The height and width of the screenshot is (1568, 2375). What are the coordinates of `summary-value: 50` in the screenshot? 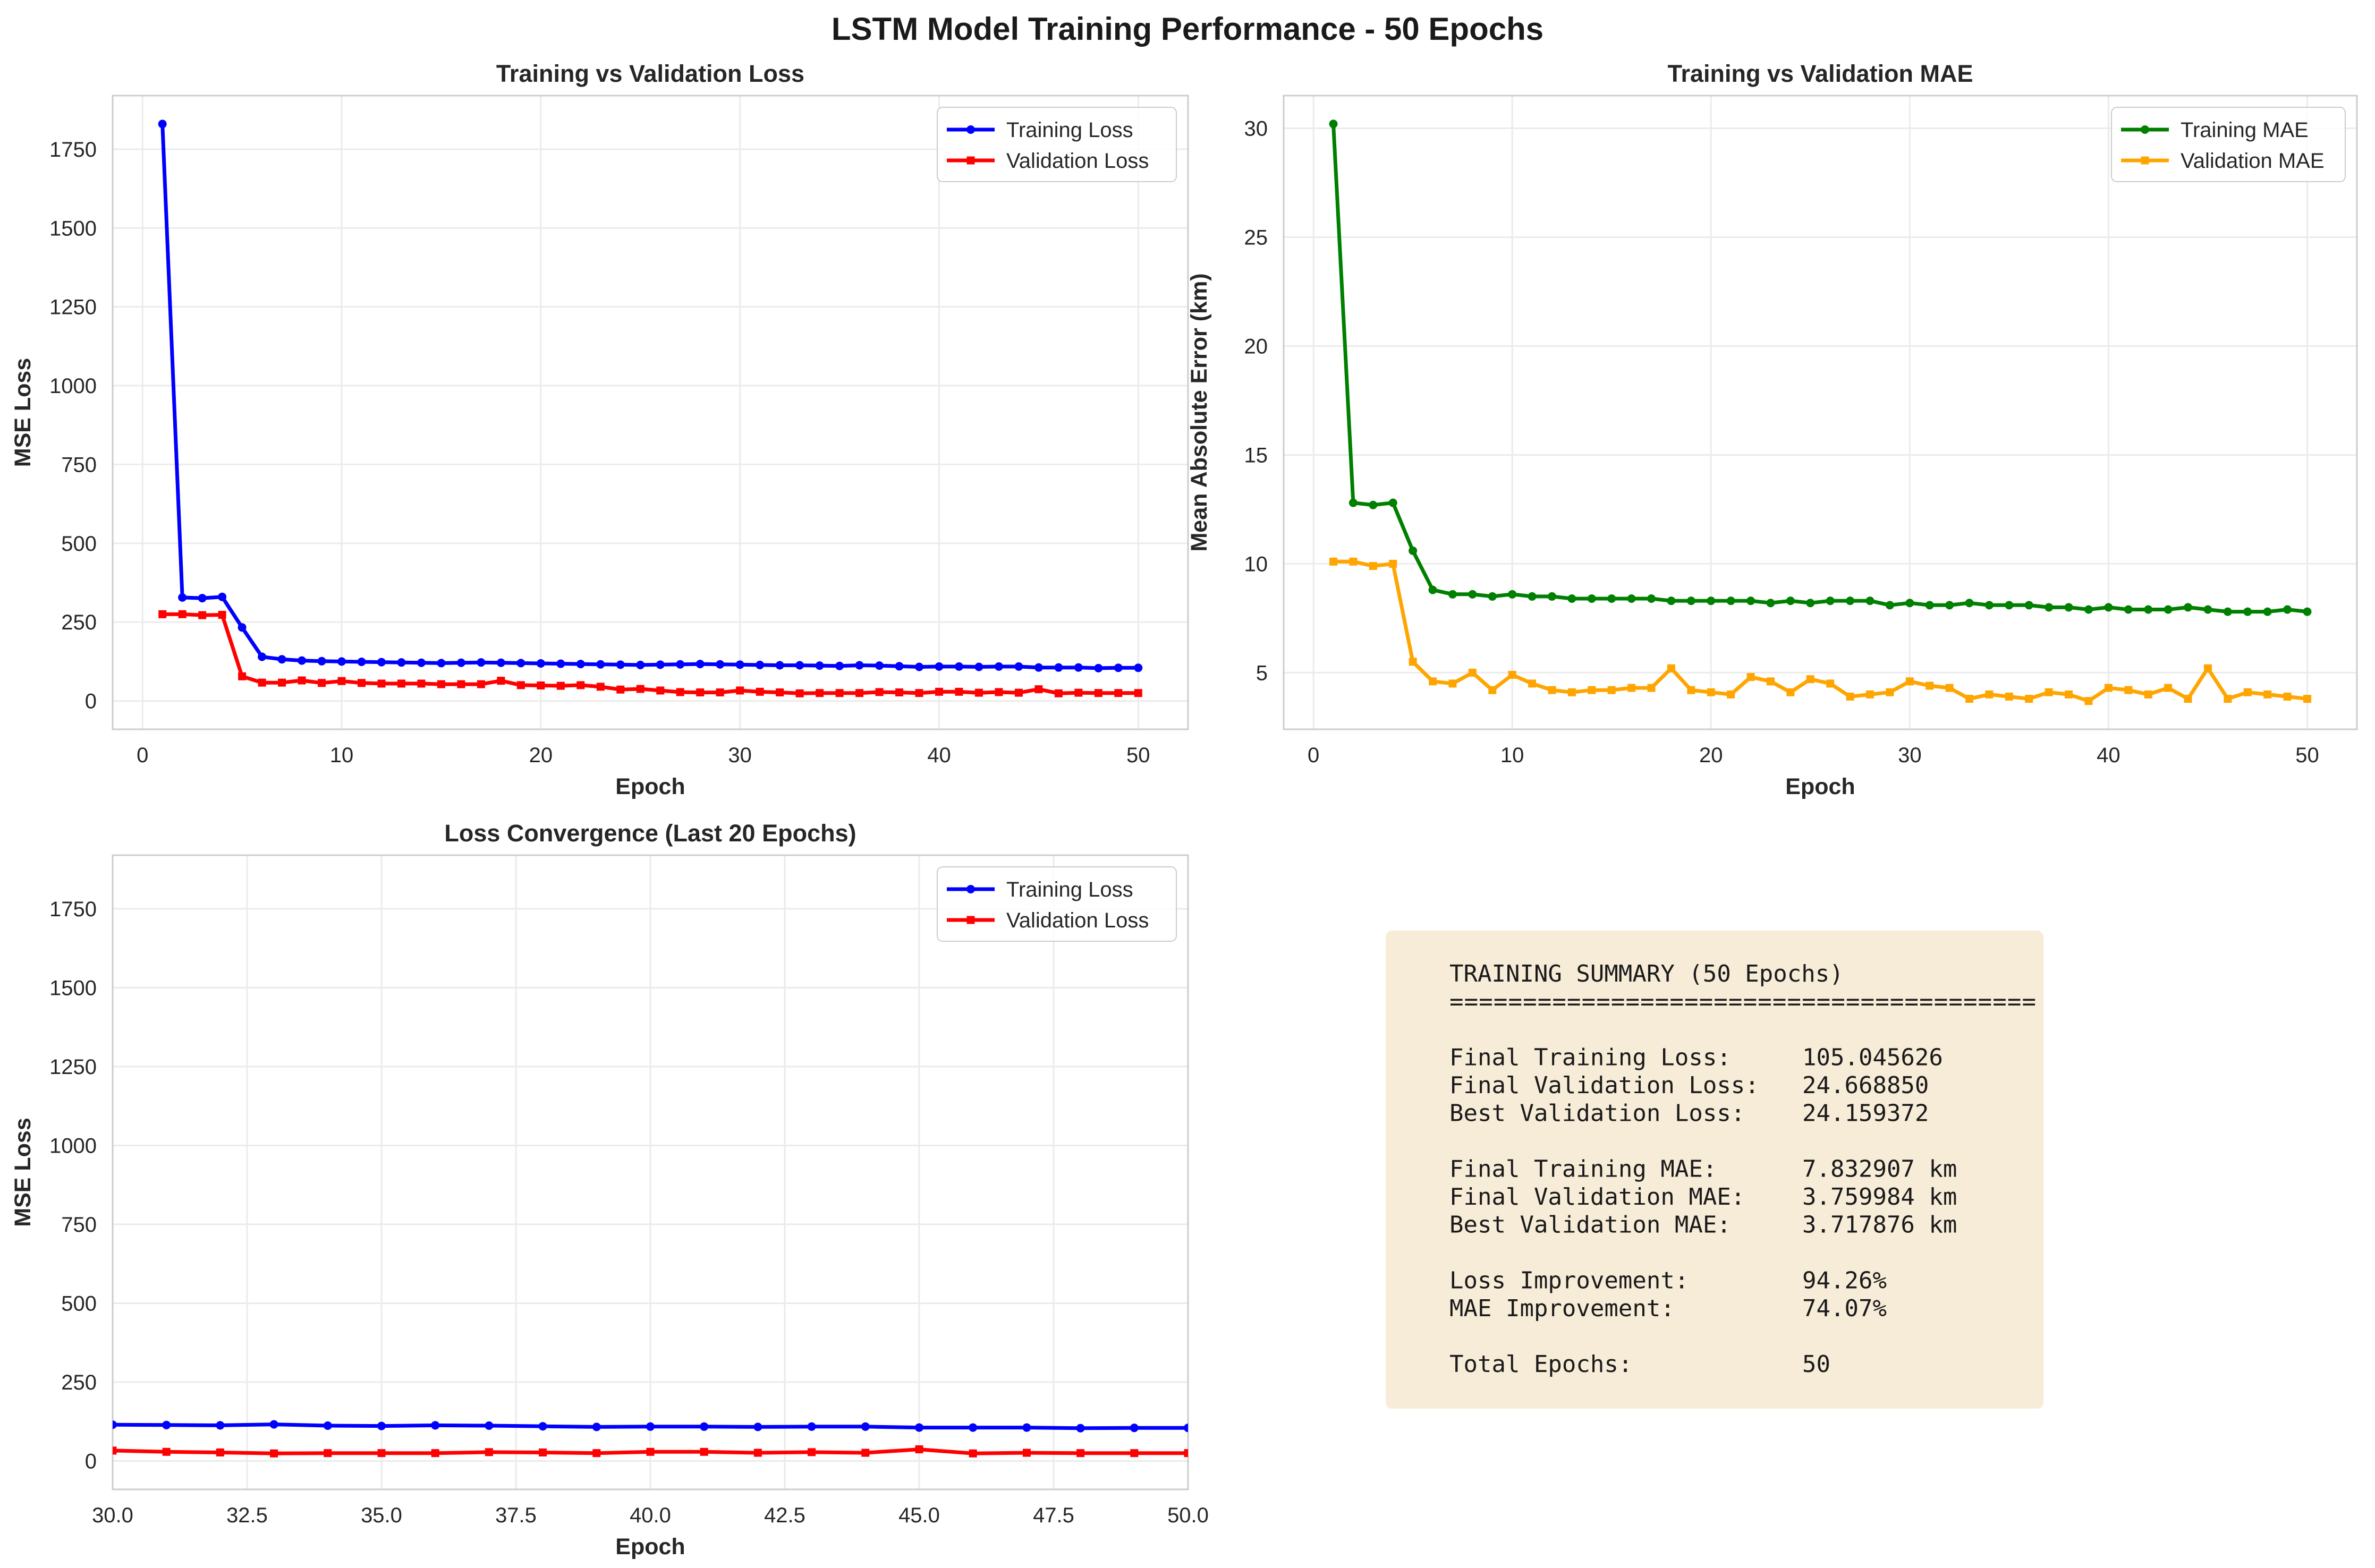 It's located at (1816, 1364).